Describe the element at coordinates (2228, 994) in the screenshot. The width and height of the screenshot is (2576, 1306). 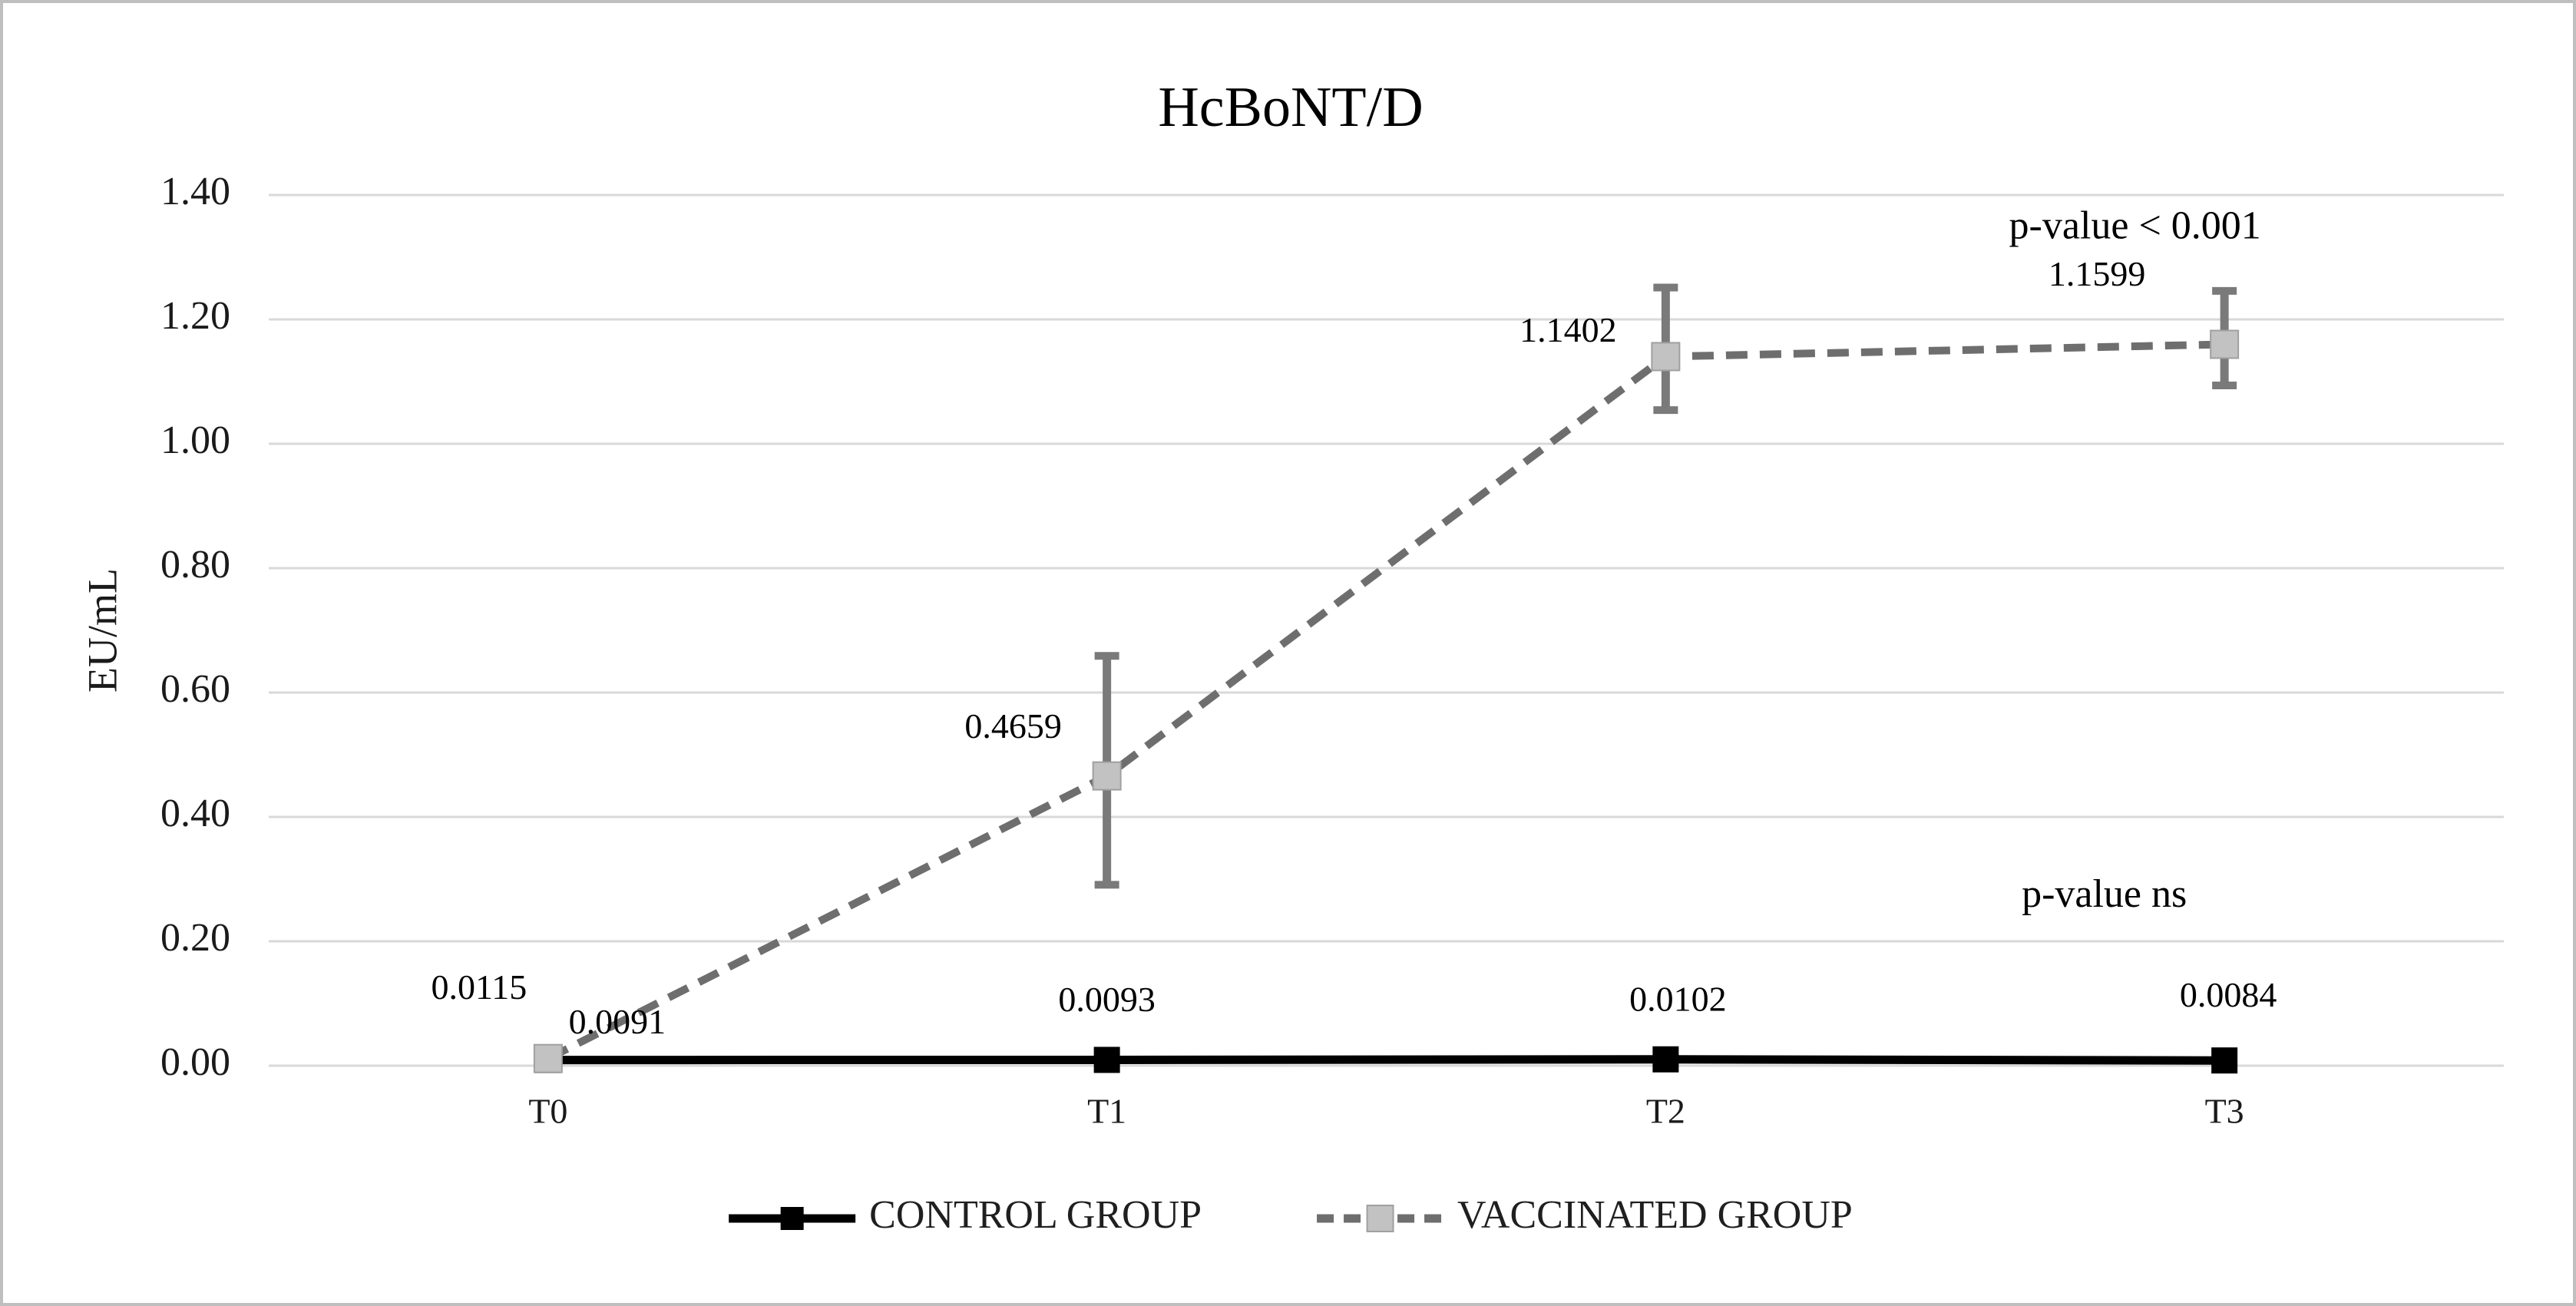
I see `data-label: 0.0084` at that location.